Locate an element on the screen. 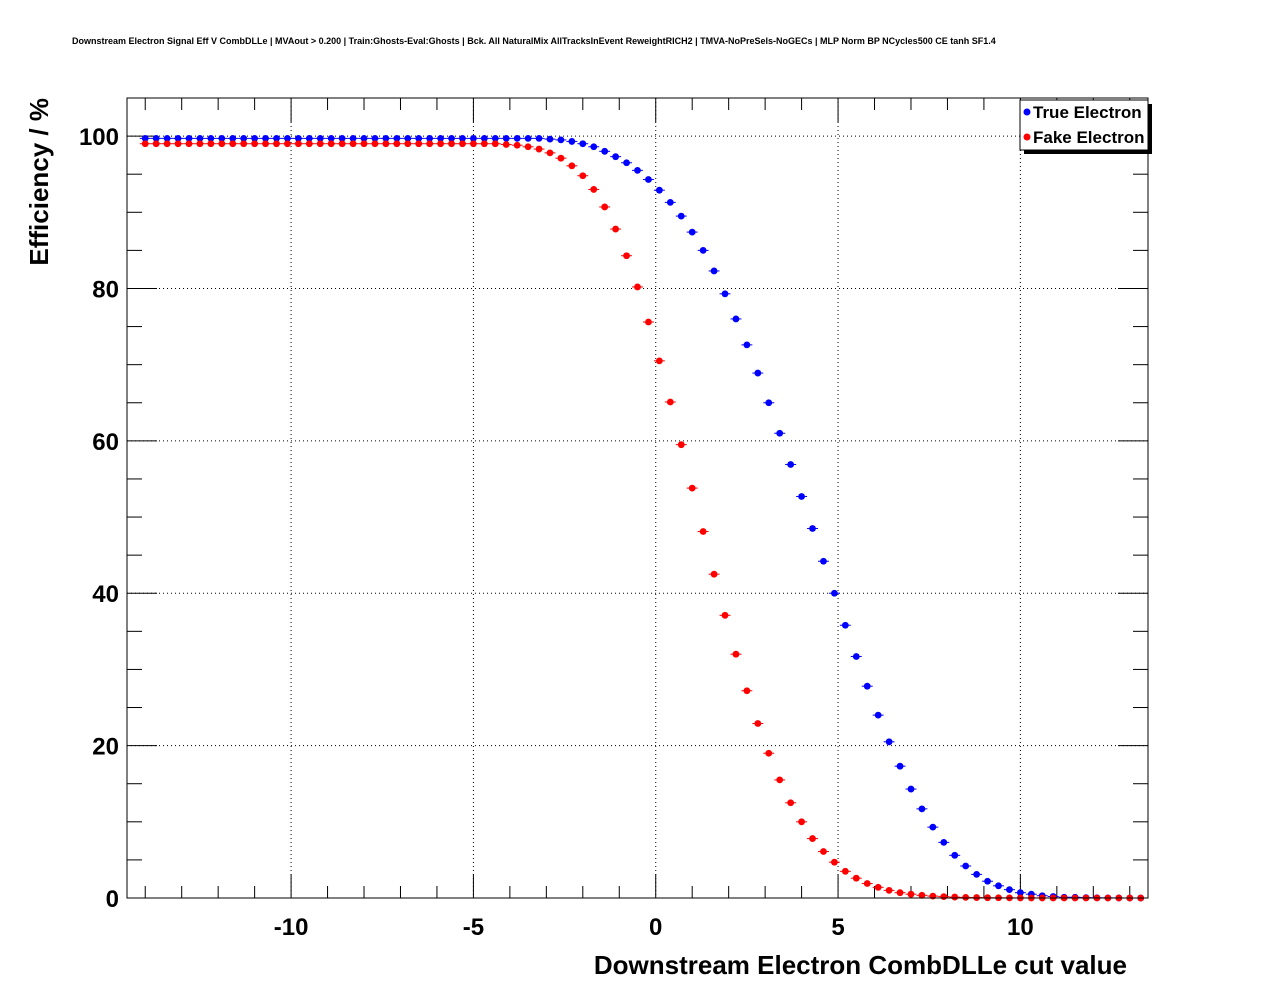 The height and width of the screenshot is (996, 1276). x-tick-label: -10 is located at coordinates (291, 927).